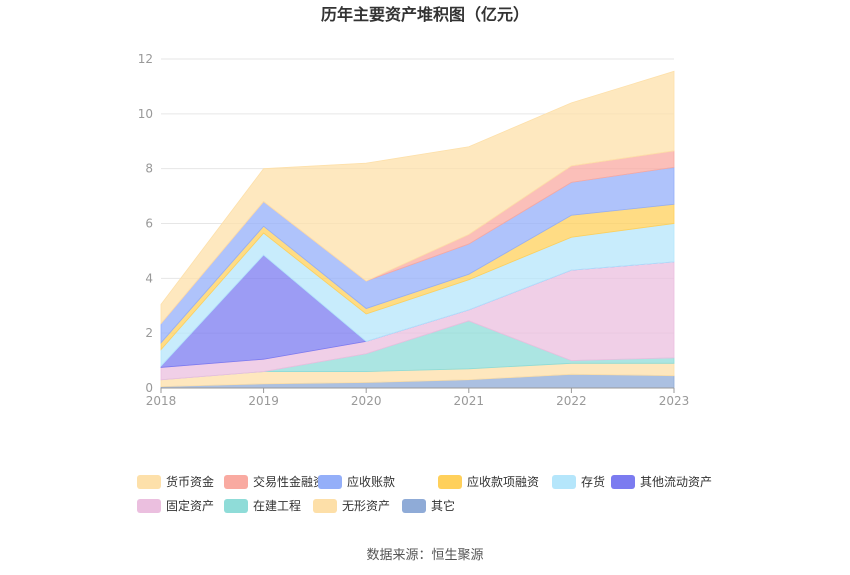  Describe the element at coordinates (149, 388) in the screenshot. I see `y-tick-label: 0` at that location.